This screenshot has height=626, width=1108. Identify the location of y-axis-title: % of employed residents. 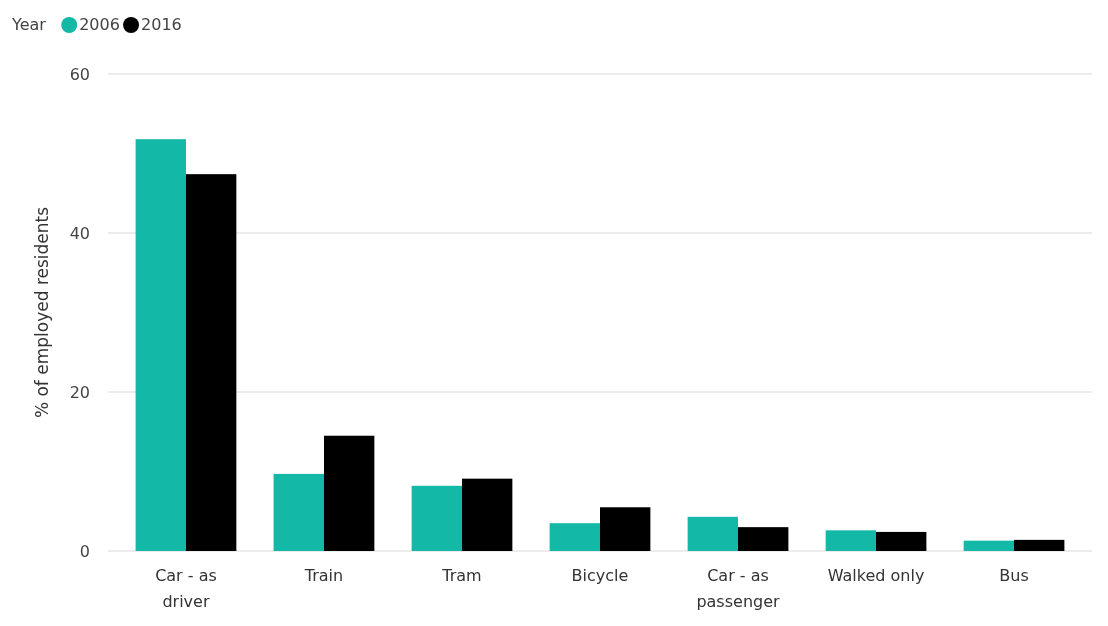
(42, 312).